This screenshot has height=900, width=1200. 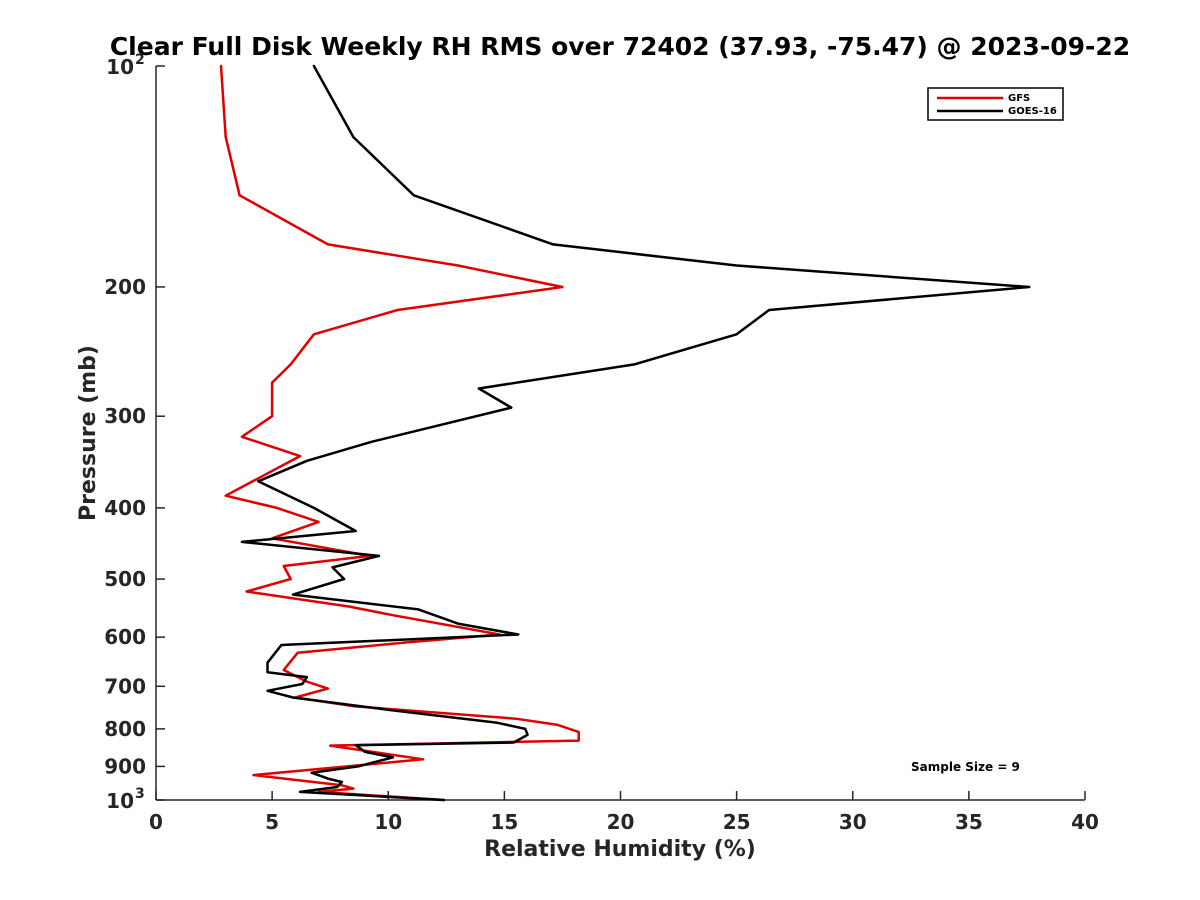 What do you see at coordinates (1019, 98) in the screenshot?
I see `legend-label-gfs: GFS` at bounding box center [1019, 98].